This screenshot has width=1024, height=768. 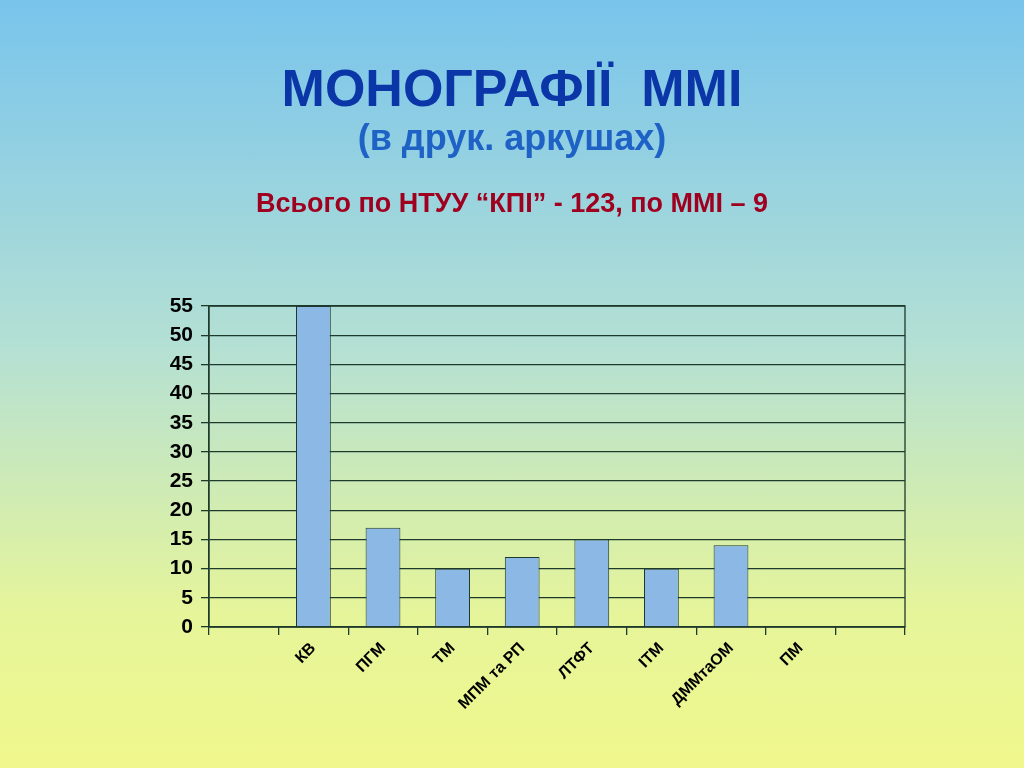 What do you see at coordinates (181, 509) in the screenshot?
I see `y-tick-label: 20` at bounding box center [181, 509].